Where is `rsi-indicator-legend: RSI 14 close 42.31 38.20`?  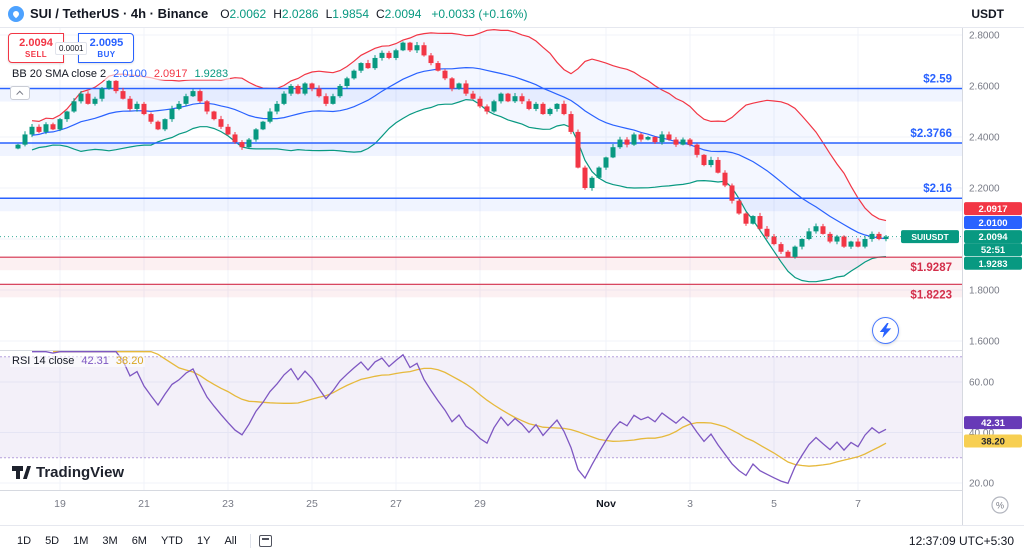
rsi-indicator-legend: RSI 14 close 42.31 38.20 is located at coordinates (78, 361).